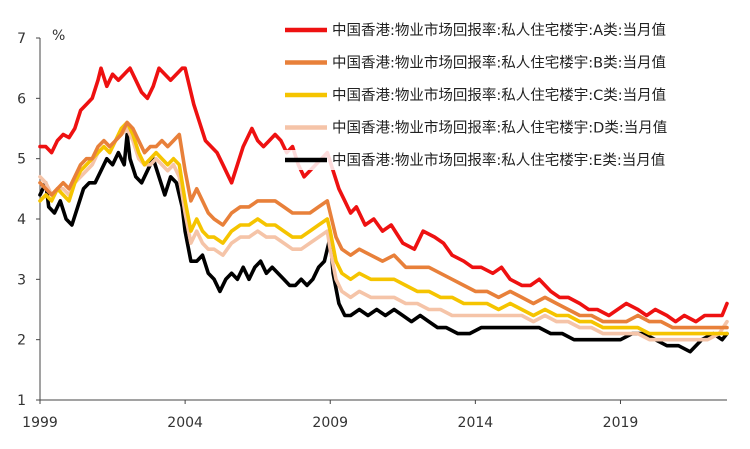 This screenshot has height=449, width=750. Describe the element at coordinates (21, 341) in the screenshot. I see `y-tick-label: 2` at that location.